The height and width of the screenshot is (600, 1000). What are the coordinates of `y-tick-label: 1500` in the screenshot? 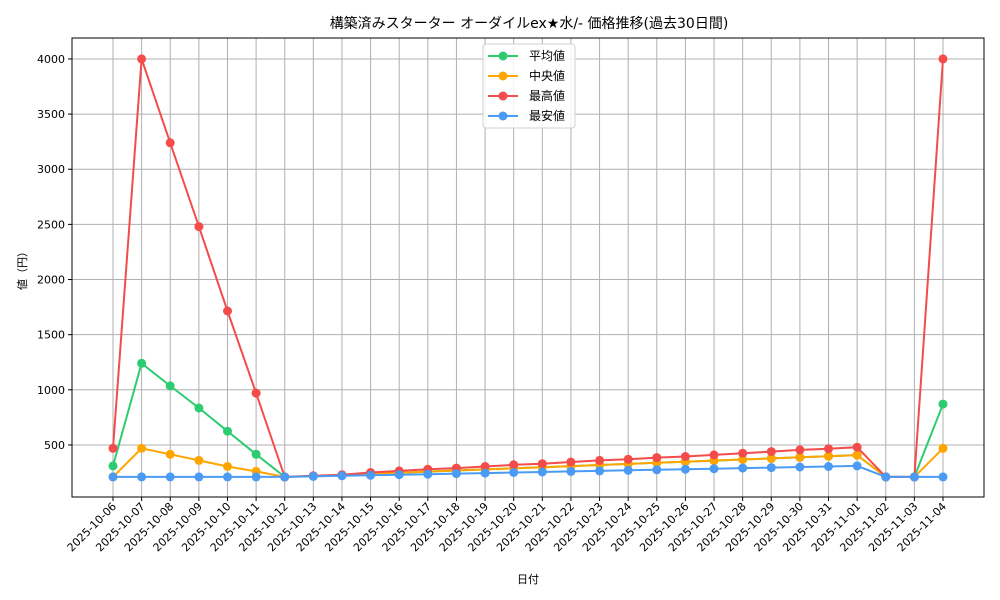 It's located at (51, 335).